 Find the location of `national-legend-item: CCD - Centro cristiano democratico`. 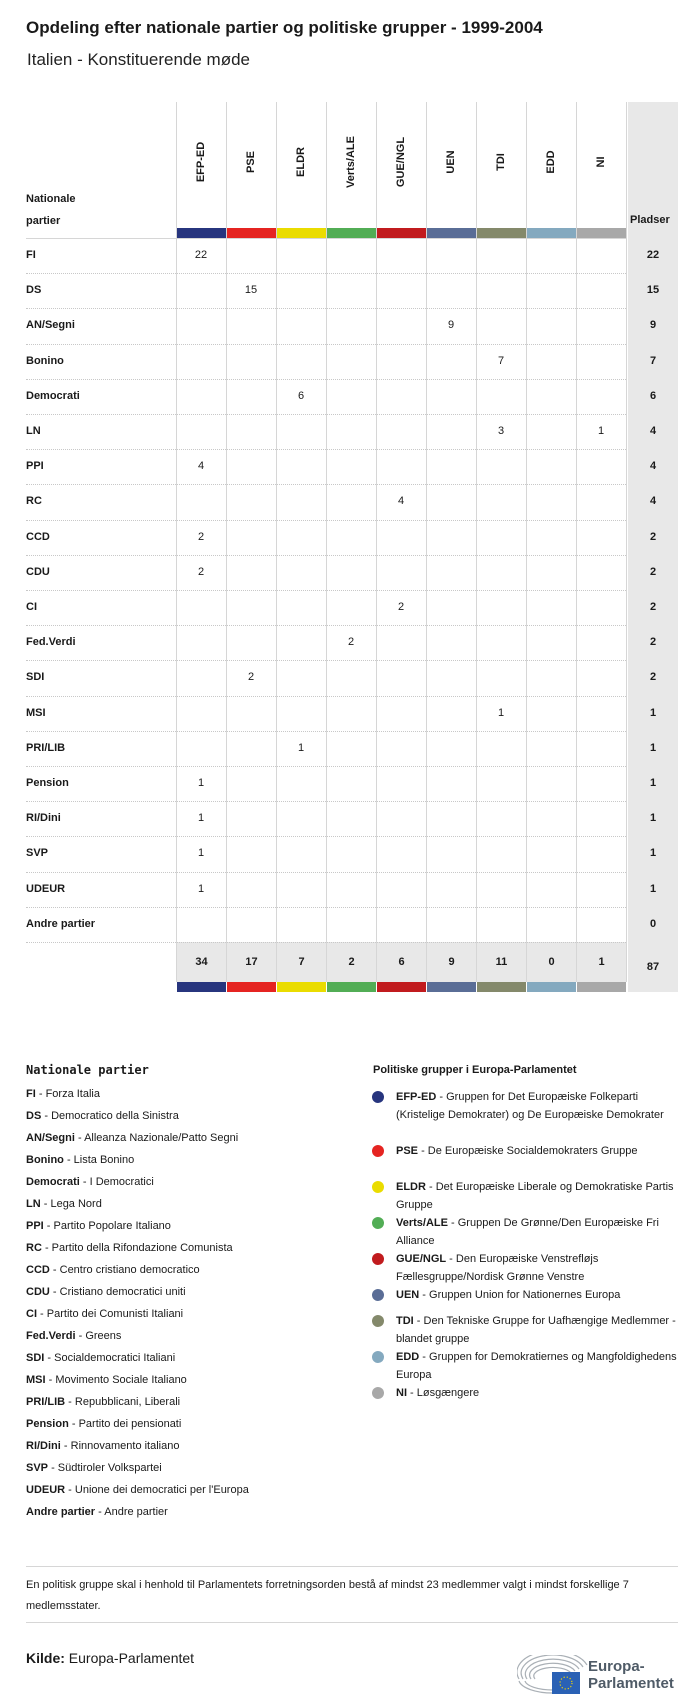

national-legend-item: CCD - Centro cristiano democratico is located at coordinates (113, 1270).